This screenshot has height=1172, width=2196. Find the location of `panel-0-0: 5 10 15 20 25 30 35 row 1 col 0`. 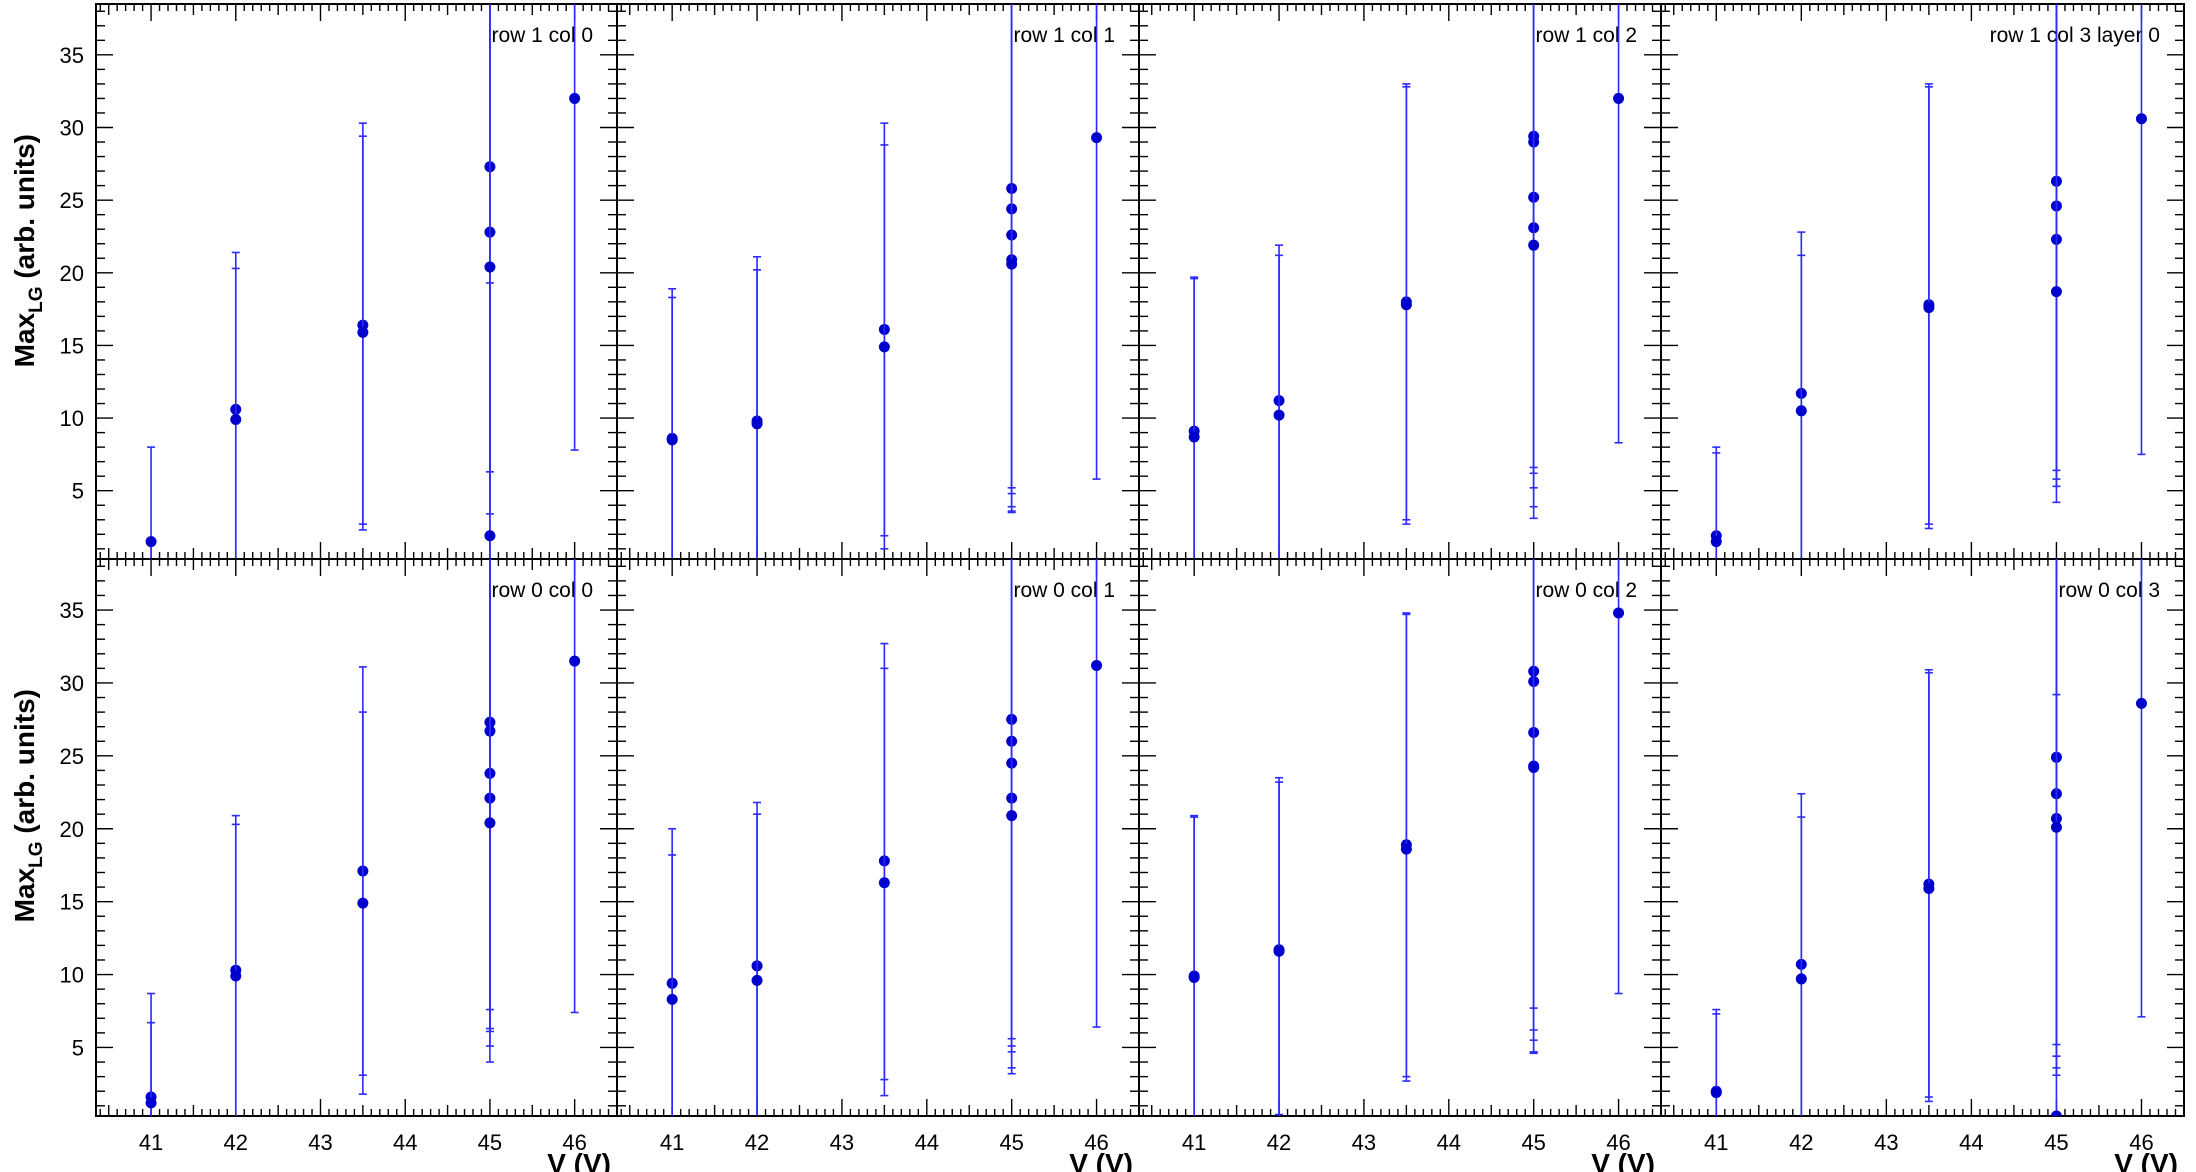

panel-0-0: 5 10 15 20 25 30 35 row 1 col 0 is located at coordinates (339, 281).